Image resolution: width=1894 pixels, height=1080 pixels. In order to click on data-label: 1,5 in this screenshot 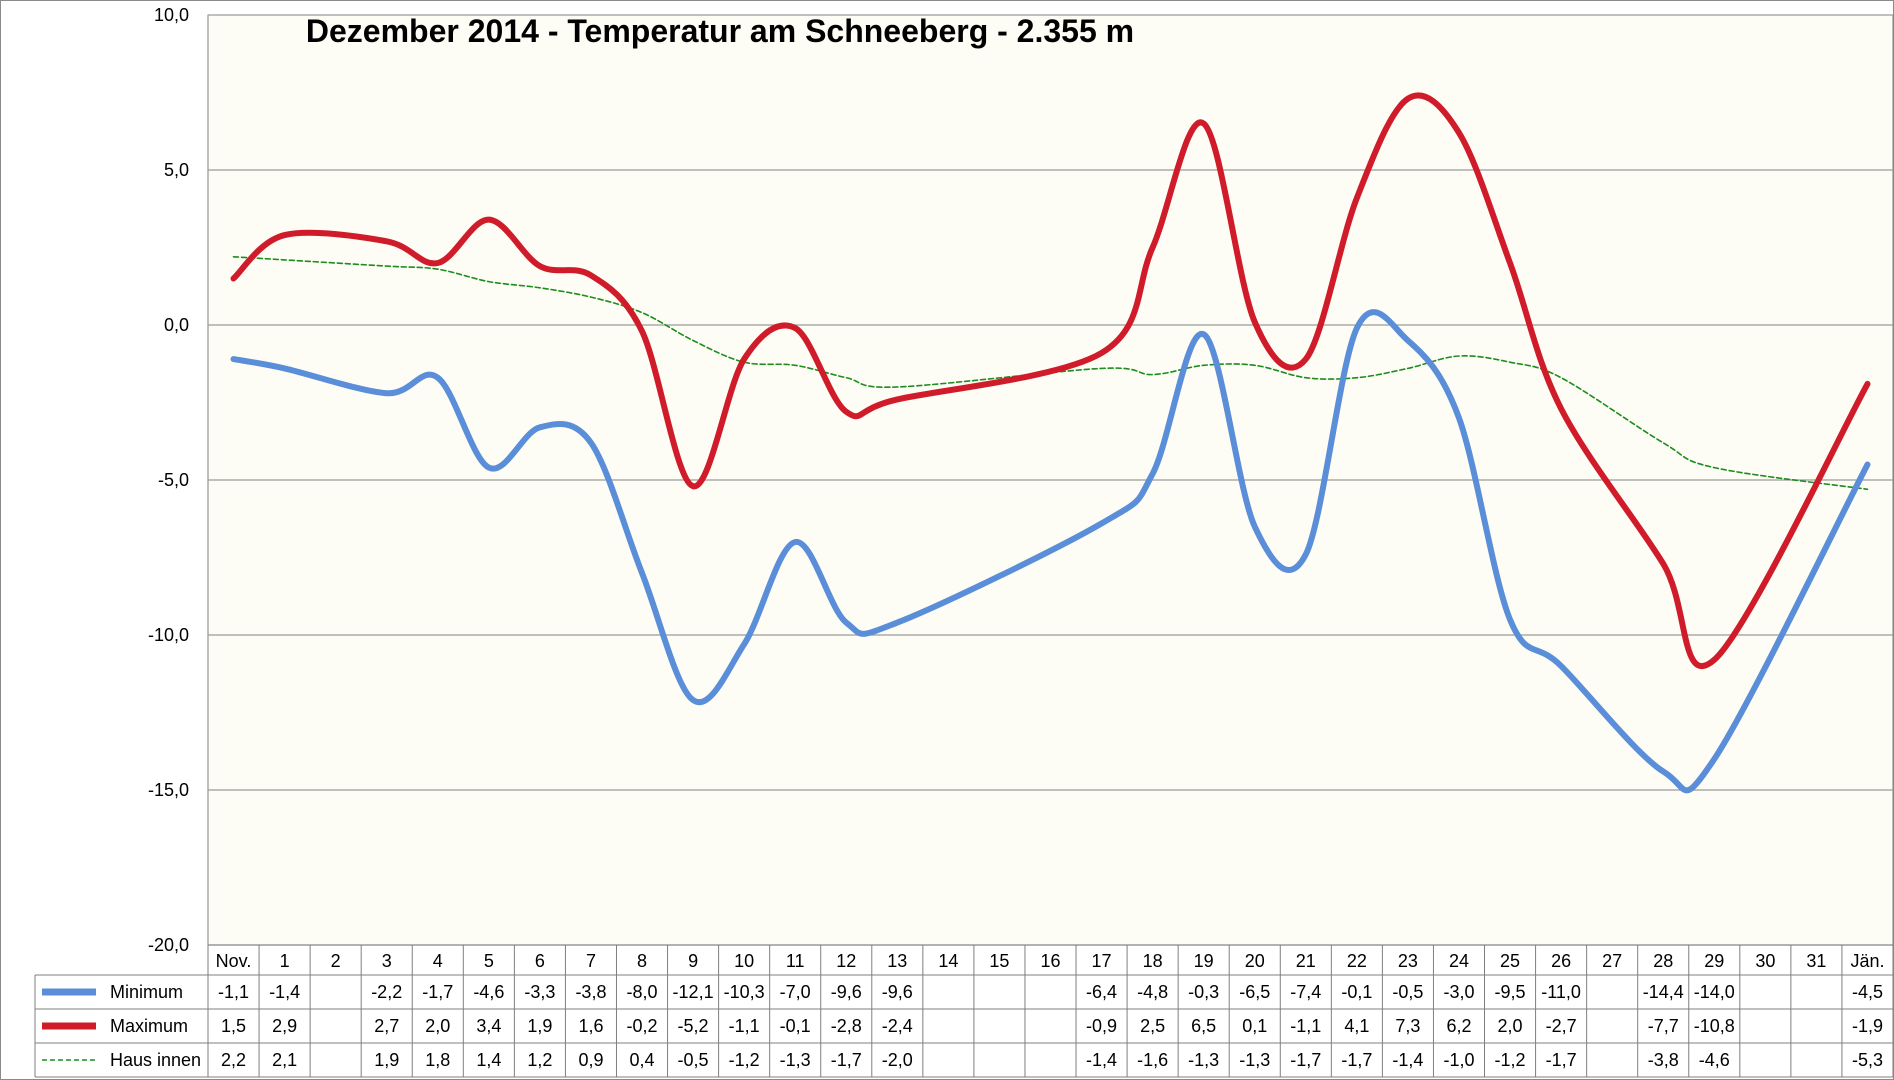, I will do `click(233, 1026)`.